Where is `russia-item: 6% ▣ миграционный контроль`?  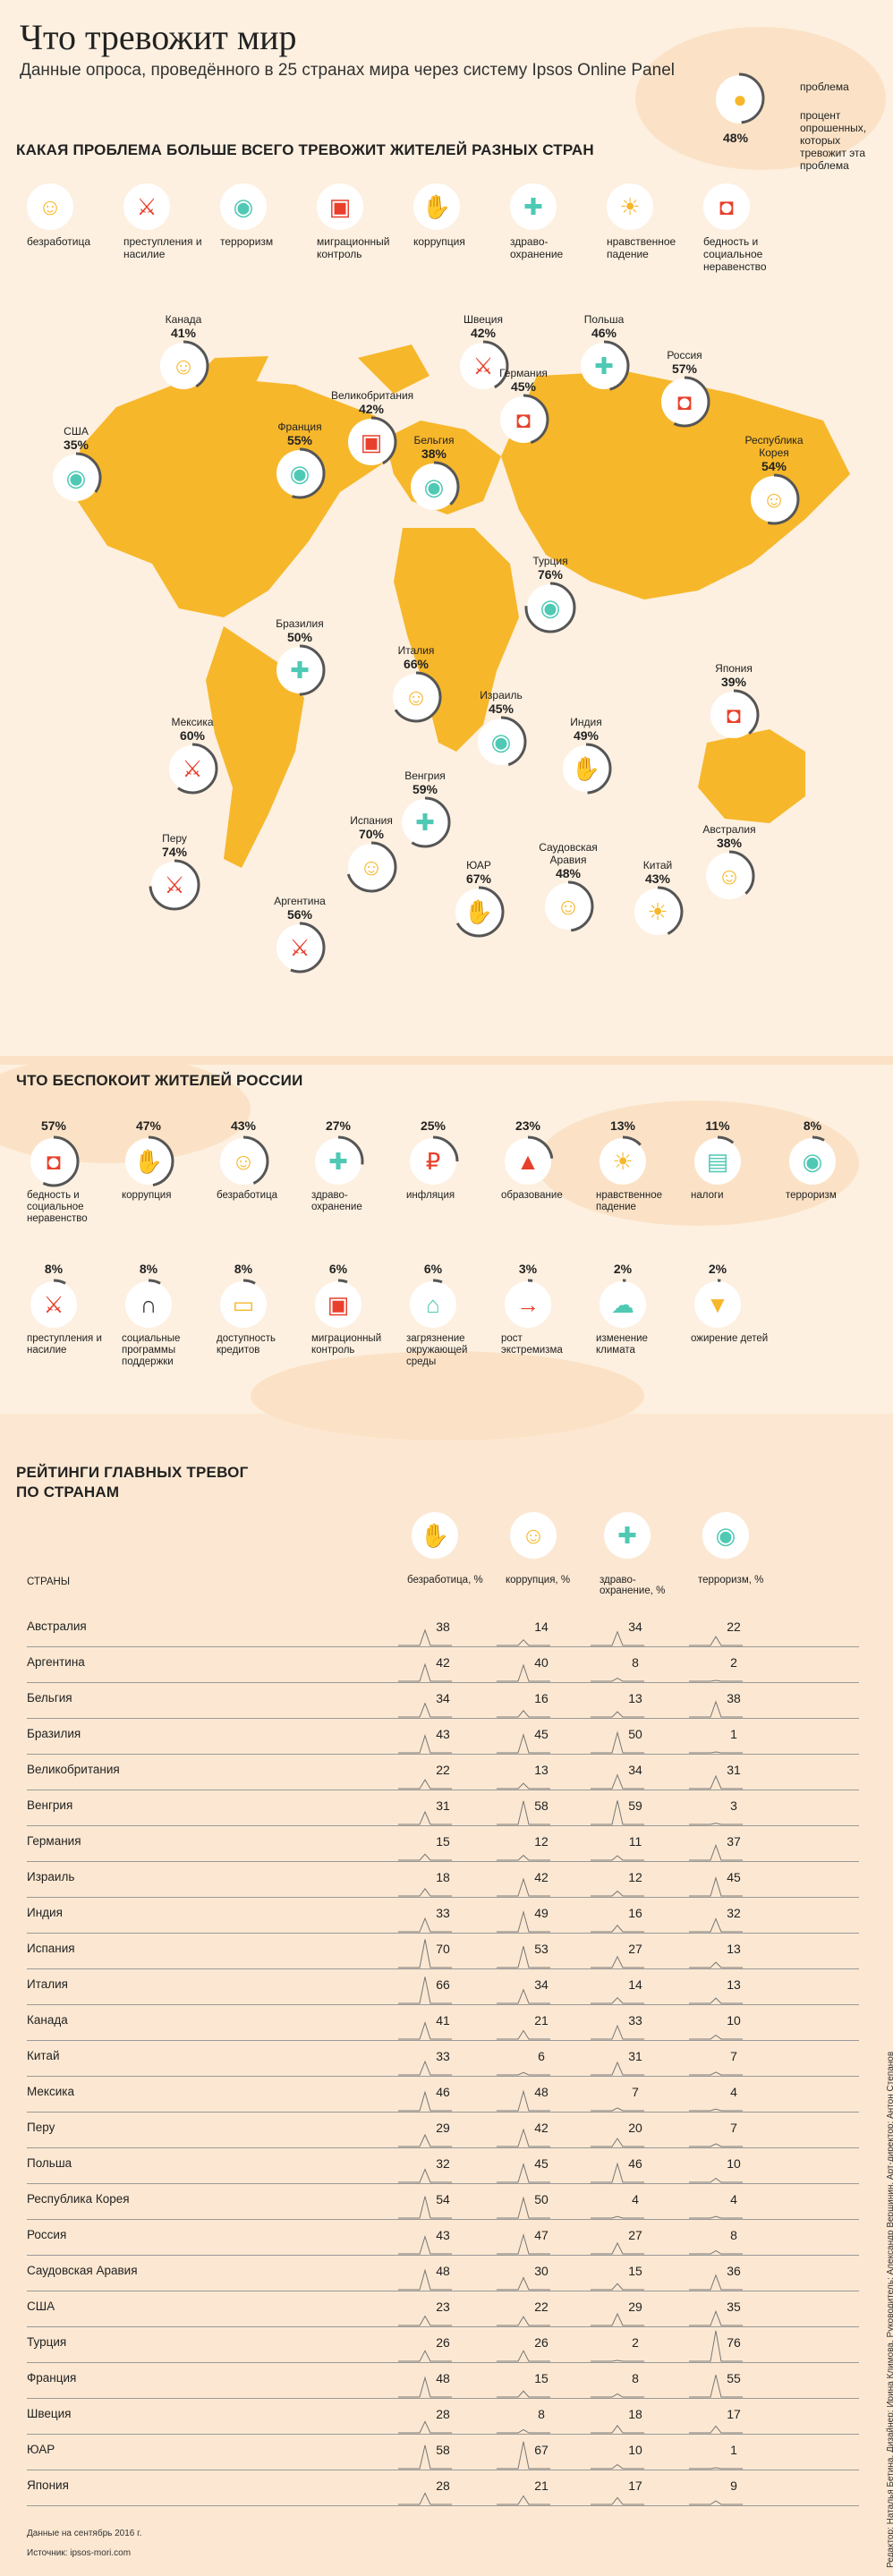 russia-item: 6% ▣ миграционный контроль is located at coordinates (353, 1309).